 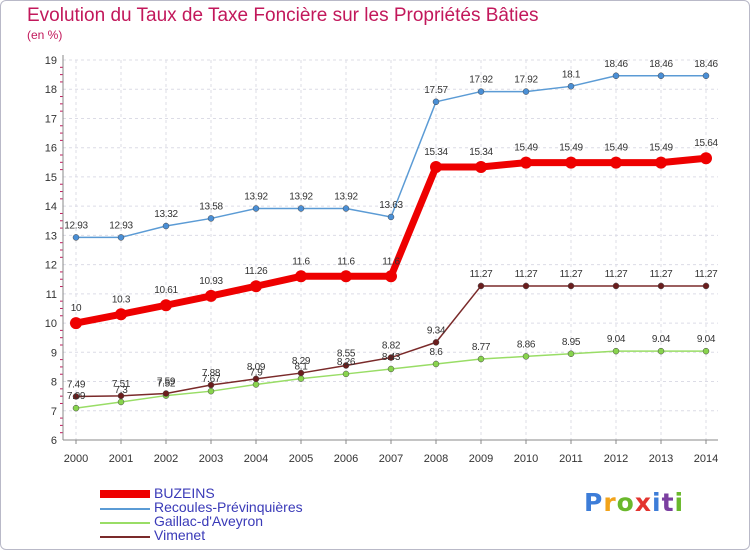 What do you see at coordinates (166, 459) in the screenshot?
I see `x-tick-label: 2002` at bounding box center [166, 459].